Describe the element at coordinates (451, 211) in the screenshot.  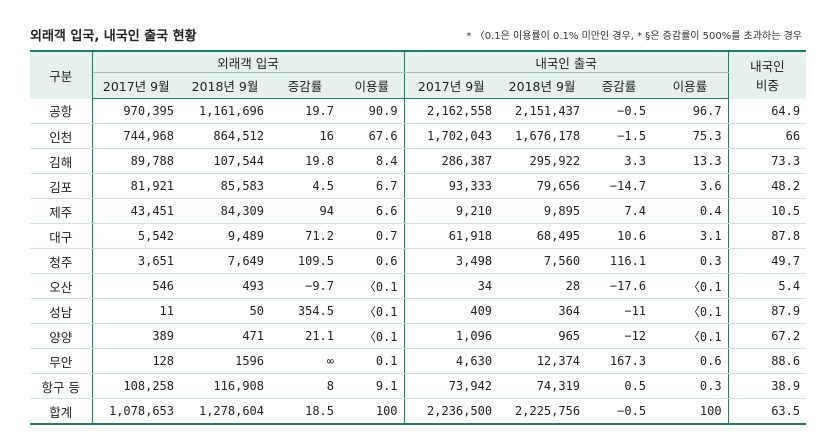
I see `table-cell: 9,210` at that location.